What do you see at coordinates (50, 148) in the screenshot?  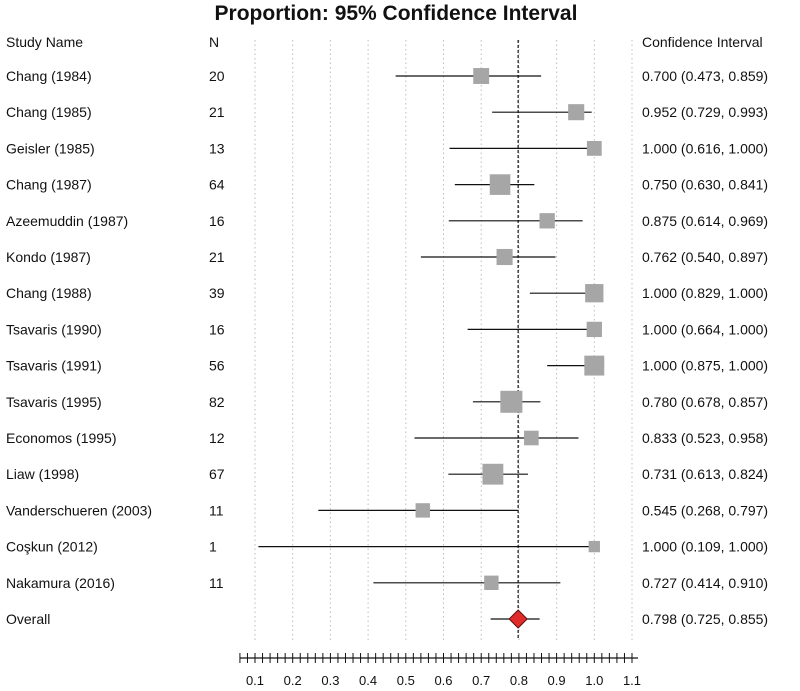 I see `study-name: Geisler (1985)` at bounding box center [50, 148].